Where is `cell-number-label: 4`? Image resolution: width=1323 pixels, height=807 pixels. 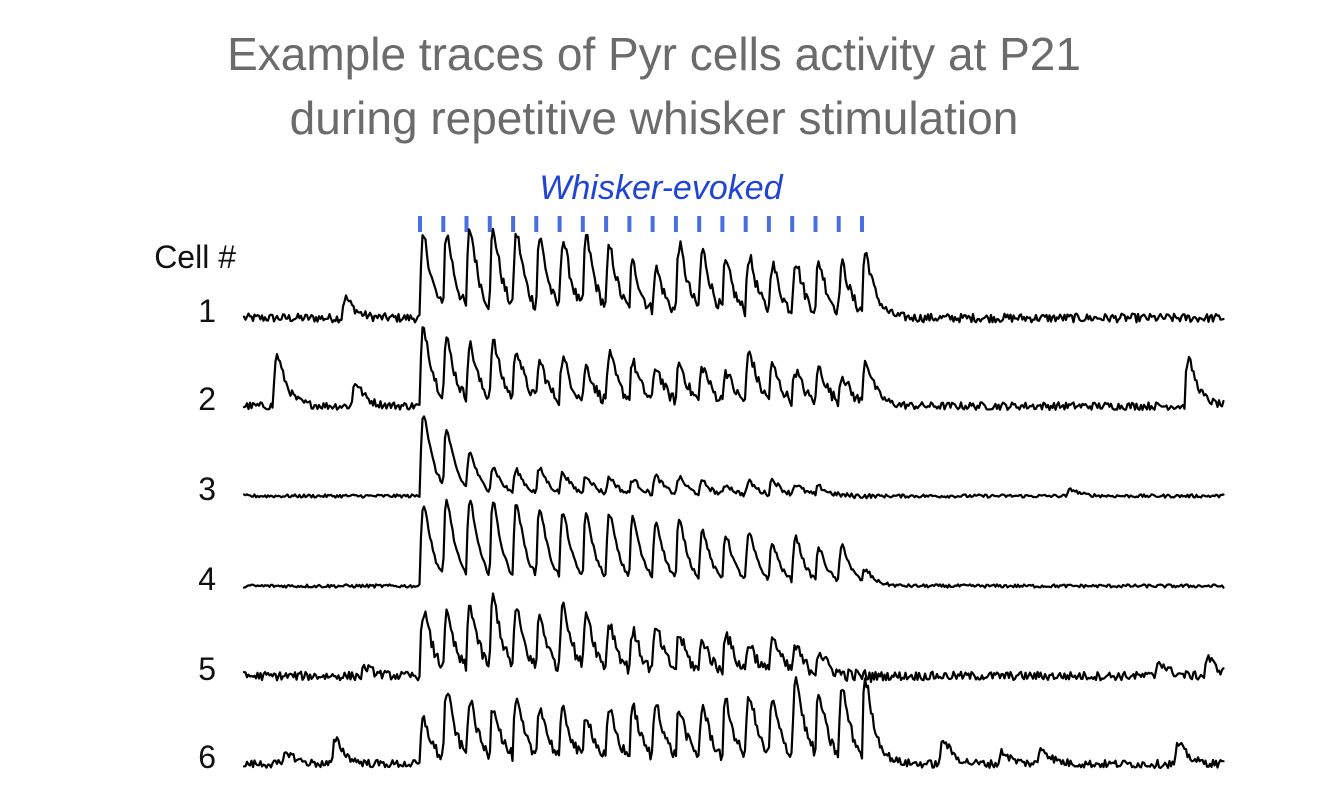
cell-number-label: 4 is located at coordinates (207, 579).